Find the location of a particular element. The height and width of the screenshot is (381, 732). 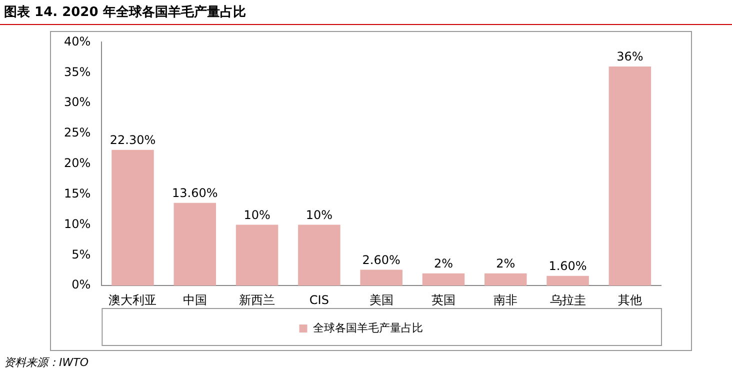

y-tick-label: 30% is located at coordinates (77, 102).